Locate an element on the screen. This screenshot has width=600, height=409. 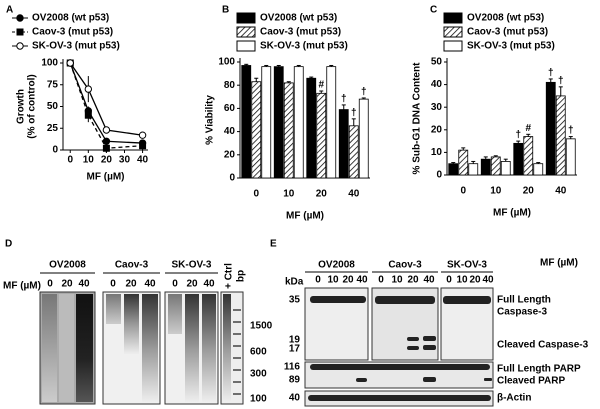
legend-label: SK-OV-3 (mut p53) is located at coordinates (304, 46).